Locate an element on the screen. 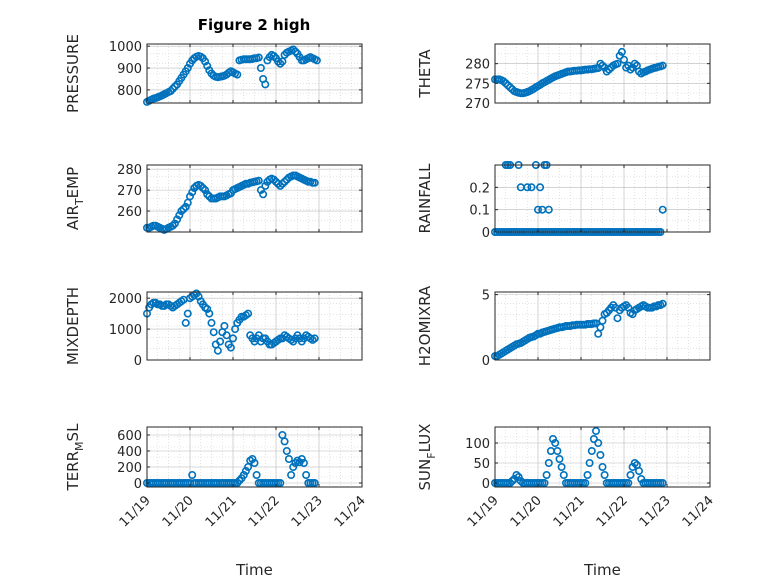 This screenshot has height=583, width=778. y-axis-label: H2OMIXRA is located at coordinates (425, 325).